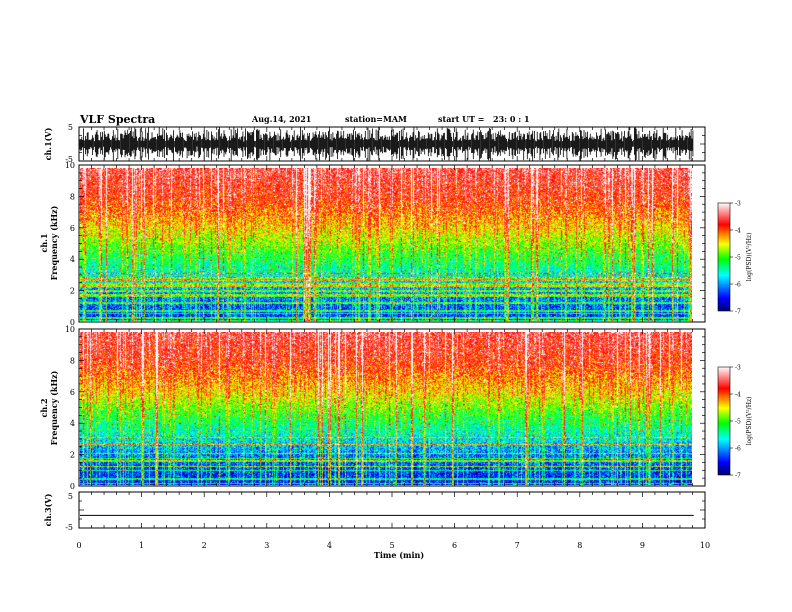 This screenshot has width=792, height=612. I want to click on x-tick-label: 10, so click(705, 545).